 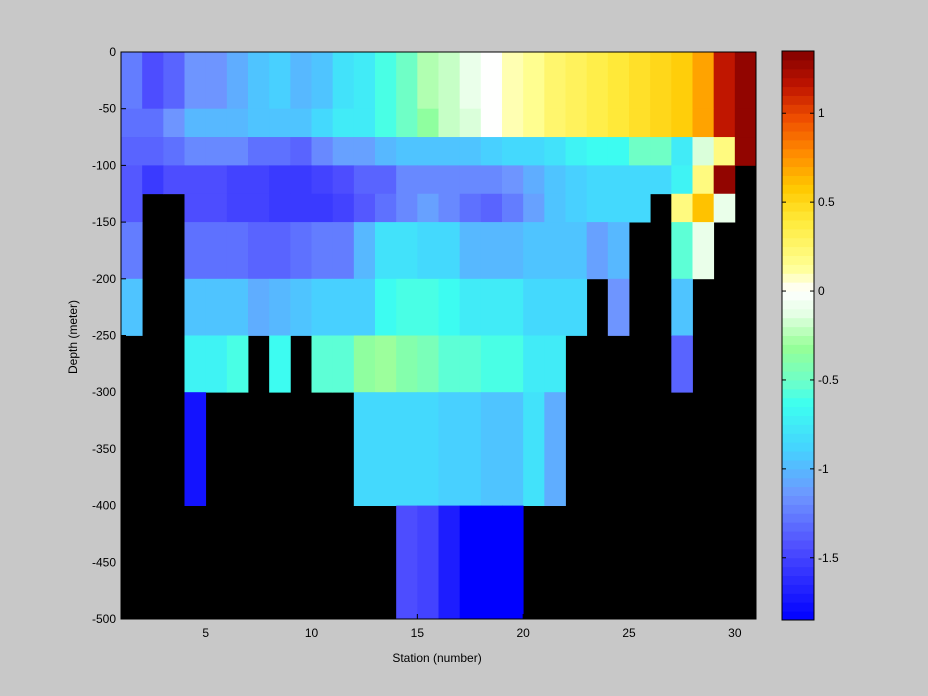 I want to click on y-tick-label: -450, so click(x=104, y=562).